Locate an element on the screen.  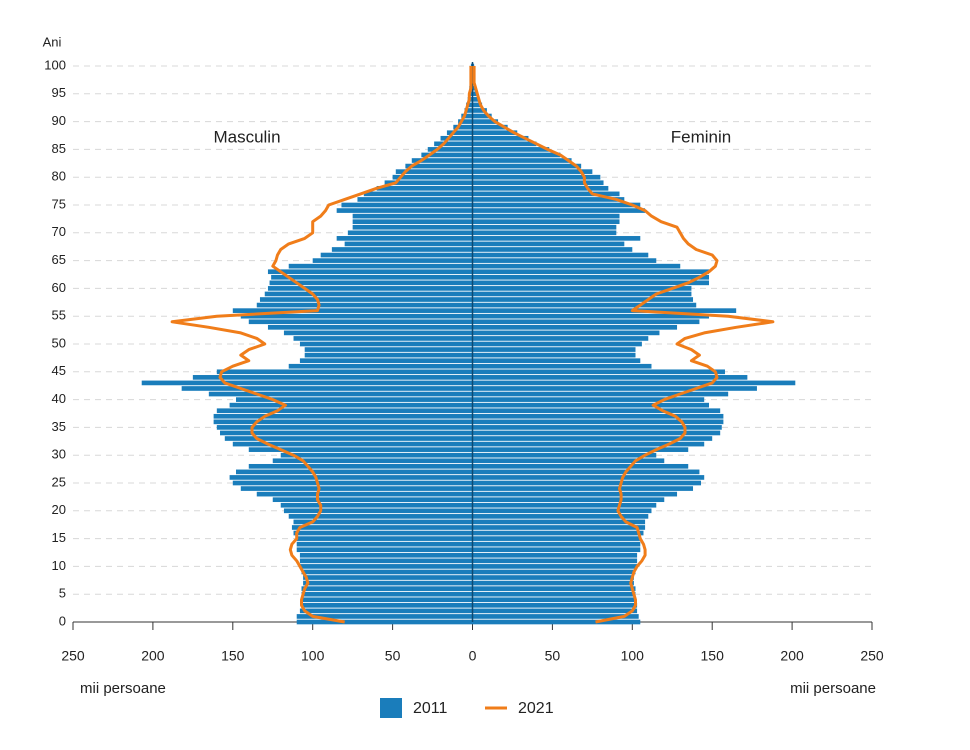
y-tick-label: 10 is located at coordinates (59, 565).